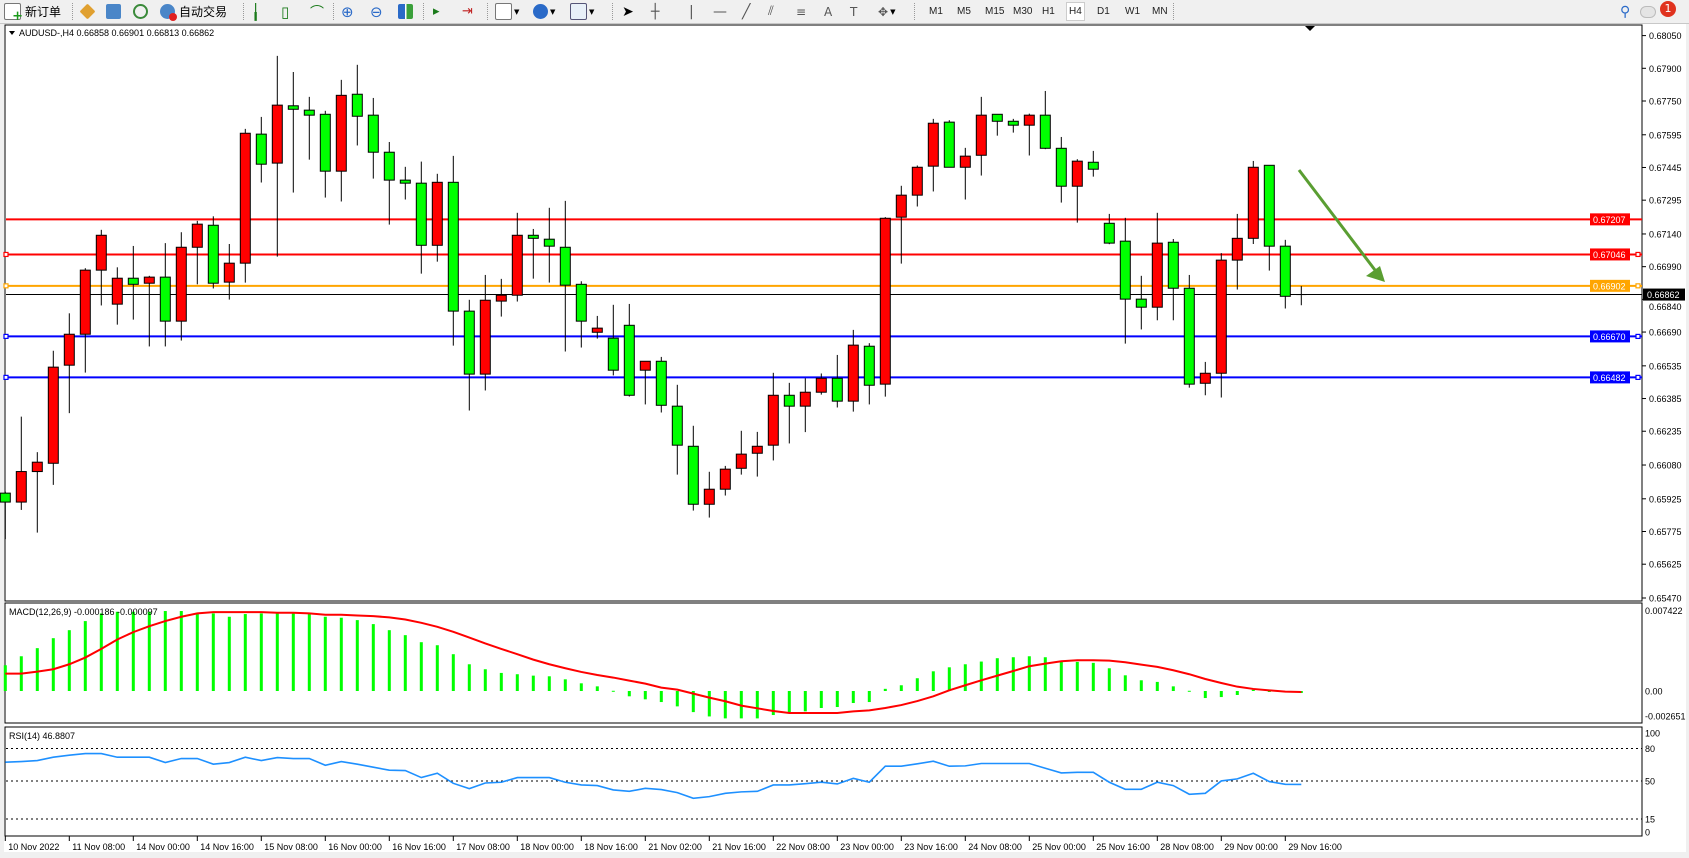 This screenshot has width=1689, height=858. Describe the element at coordinates (12, 33) in the screenshot. I see `collapse-triangle-icon` at that location.